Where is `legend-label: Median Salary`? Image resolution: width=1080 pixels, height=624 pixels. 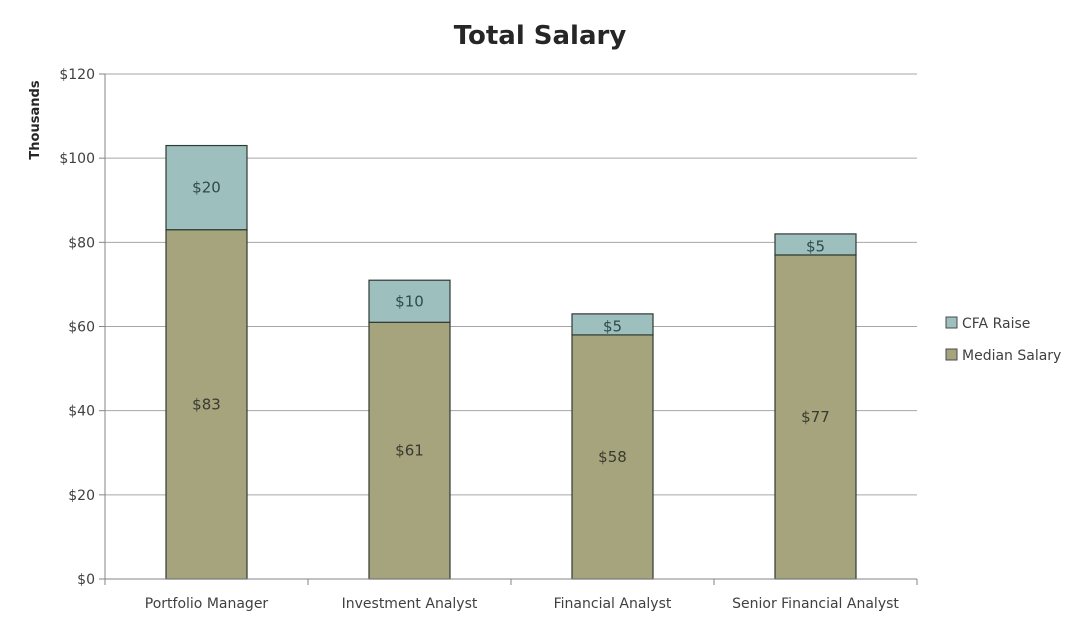
legend-label: Median Salary is located at coordinates (1011, 356).